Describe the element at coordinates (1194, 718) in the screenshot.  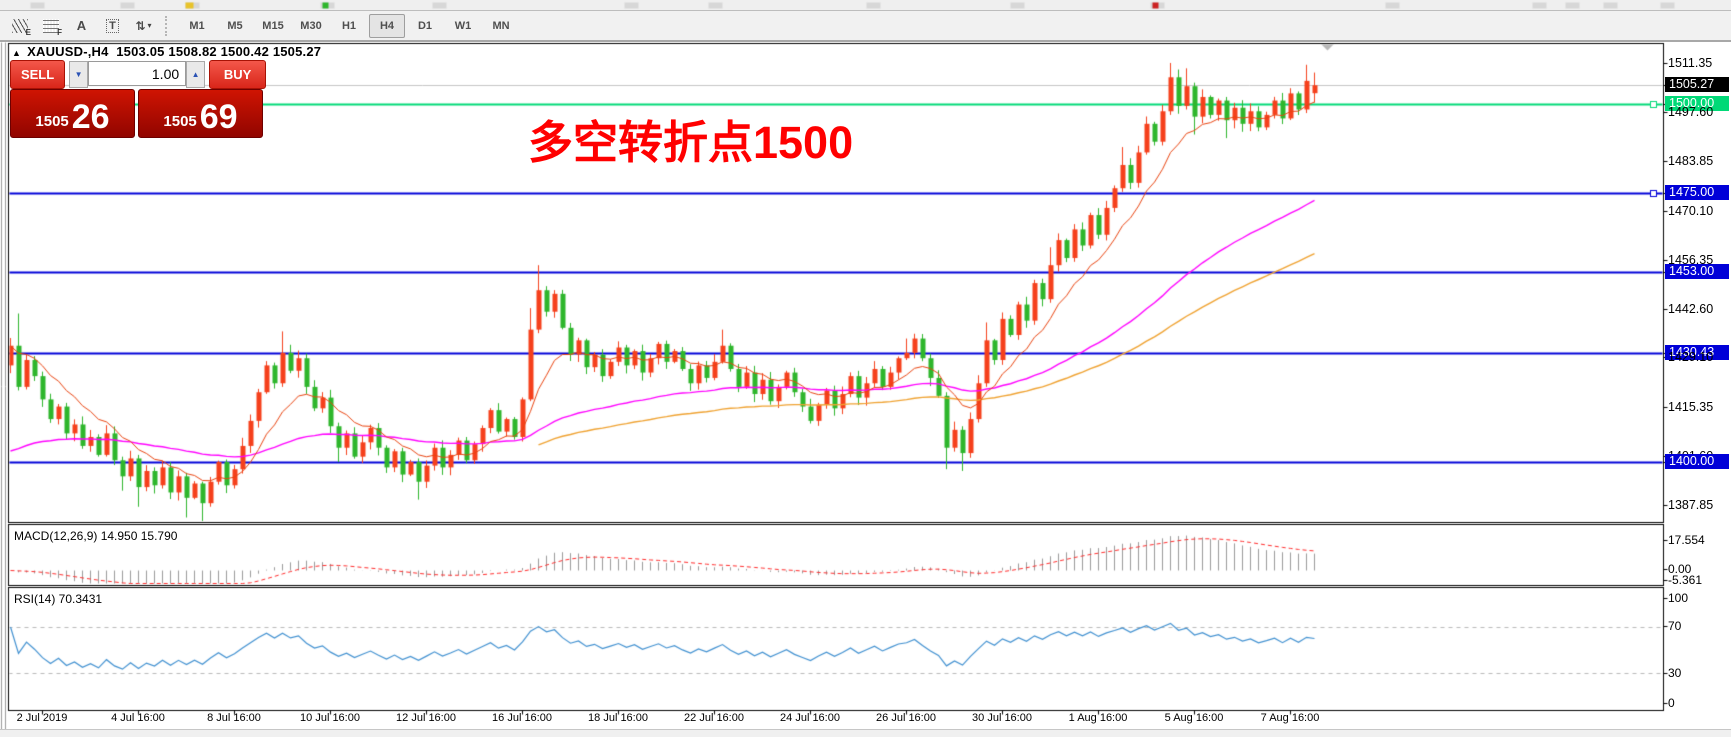
I see `time-tick-label: 5 Aug 16:00` at that location.